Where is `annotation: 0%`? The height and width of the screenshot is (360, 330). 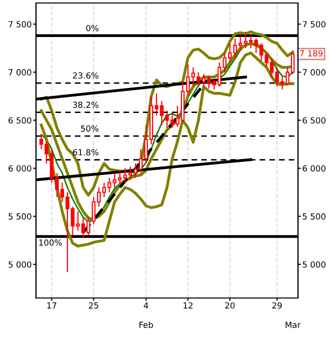
annotation: 0% is located at coordinates (92, 28).